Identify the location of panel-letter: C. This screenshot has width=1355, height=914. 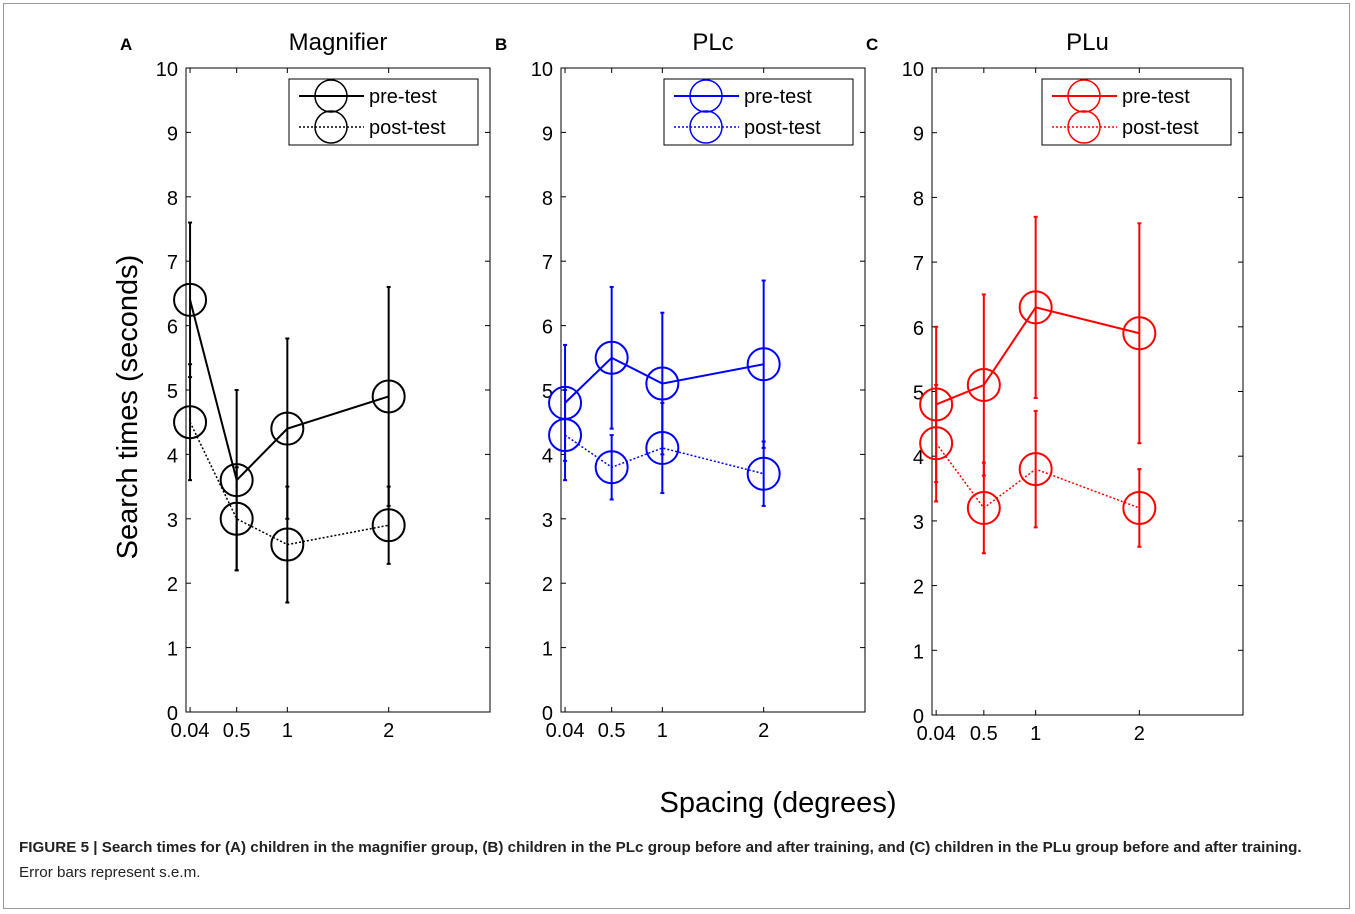
(872, 44).